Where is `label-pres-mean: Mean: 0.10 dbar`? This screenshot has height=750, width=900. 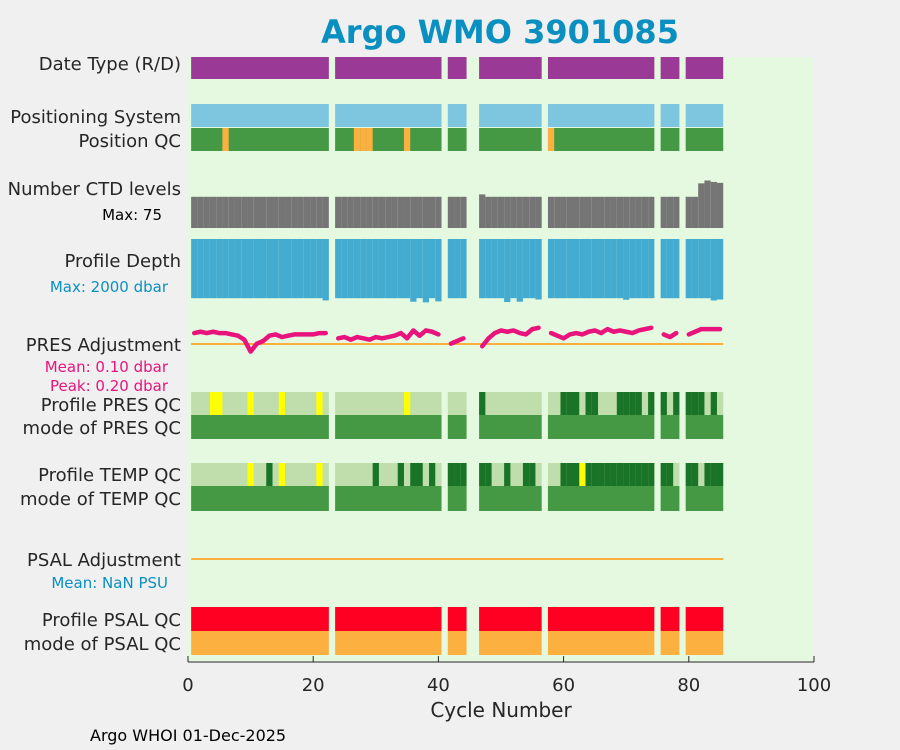 label-pres-mean: Mean: 0.10 dbar is located at coordinates (107, 367).